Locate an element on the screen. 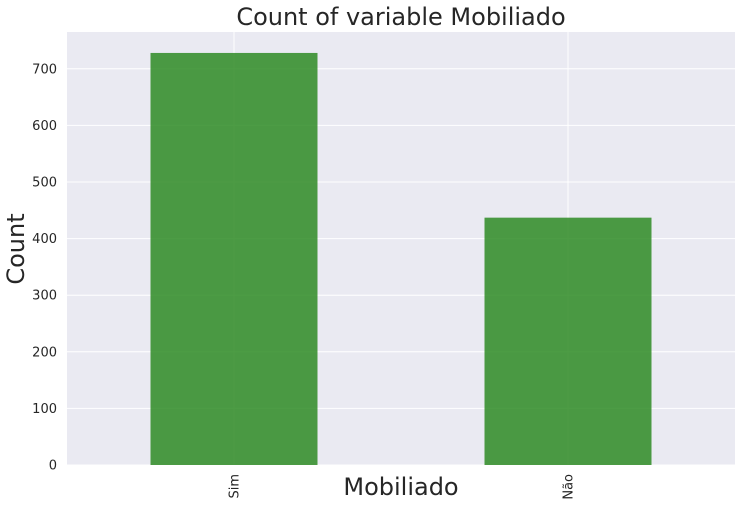 The height and width of the screenshot is (532, 741). x-tick-labels: Sim Não is located at coordinates (402, 487).